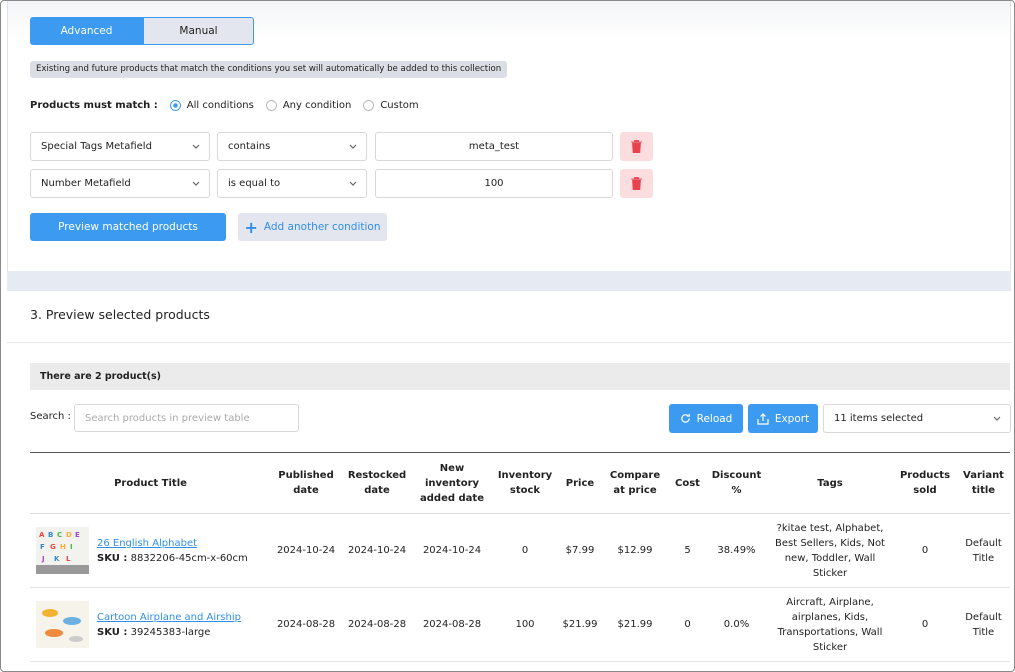 This screenshot has height=672, width=1015. I want to click on reload-button: Reload, so click(706, 418).